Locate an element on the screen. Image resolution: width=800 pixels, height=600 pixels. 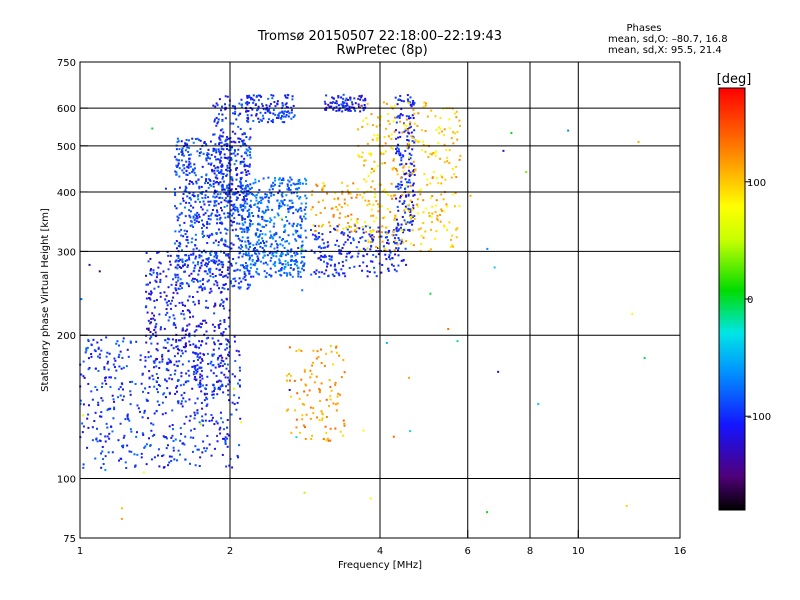
y-tick-label: 300 is located at coordinates (66, 252).